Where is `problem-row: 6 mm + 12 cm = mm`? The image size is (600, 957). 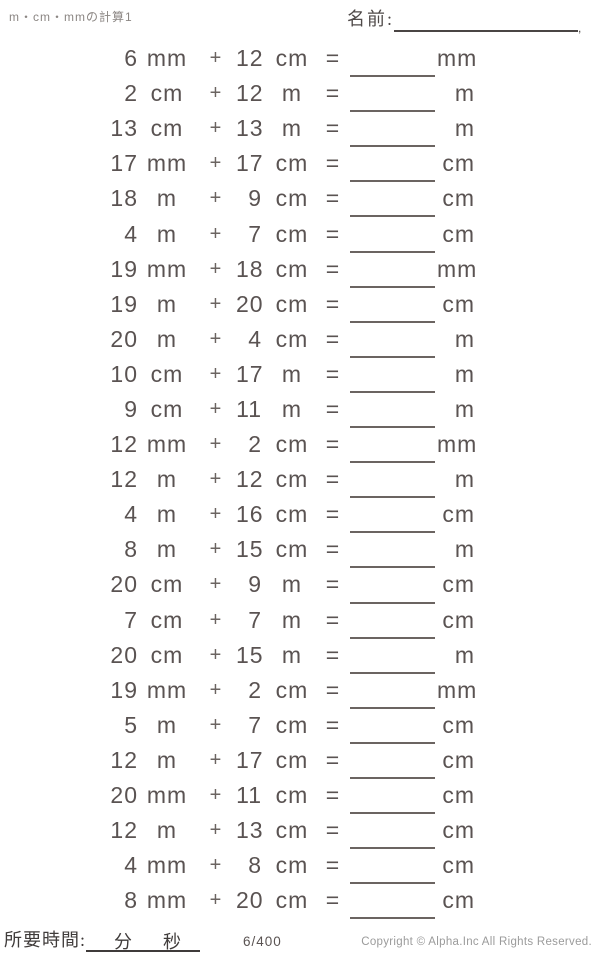 problem-row: 6 mm + 12 cm = mm is located at coordinates (350, 59).